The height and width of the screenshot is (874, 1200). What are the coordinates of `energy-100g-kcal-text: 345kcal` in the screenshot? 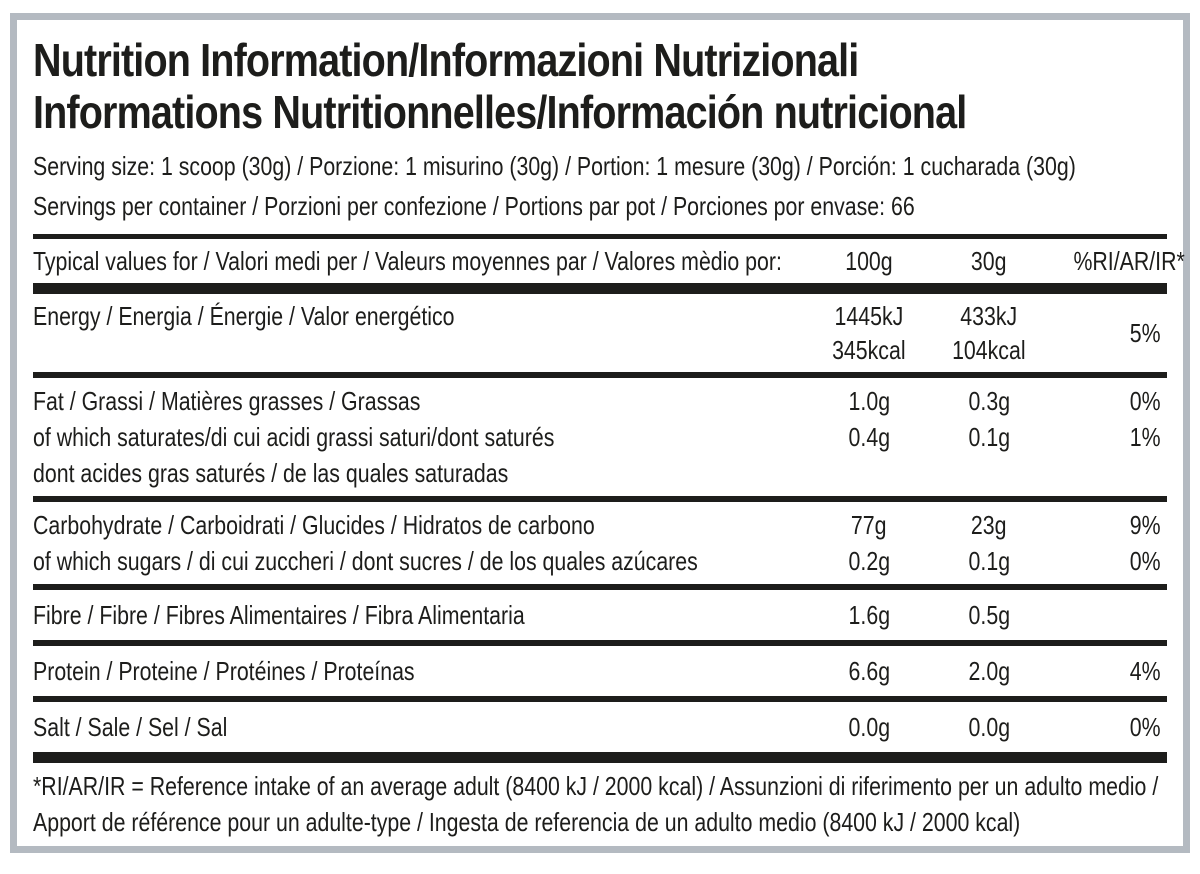 It's located at (869, 350).